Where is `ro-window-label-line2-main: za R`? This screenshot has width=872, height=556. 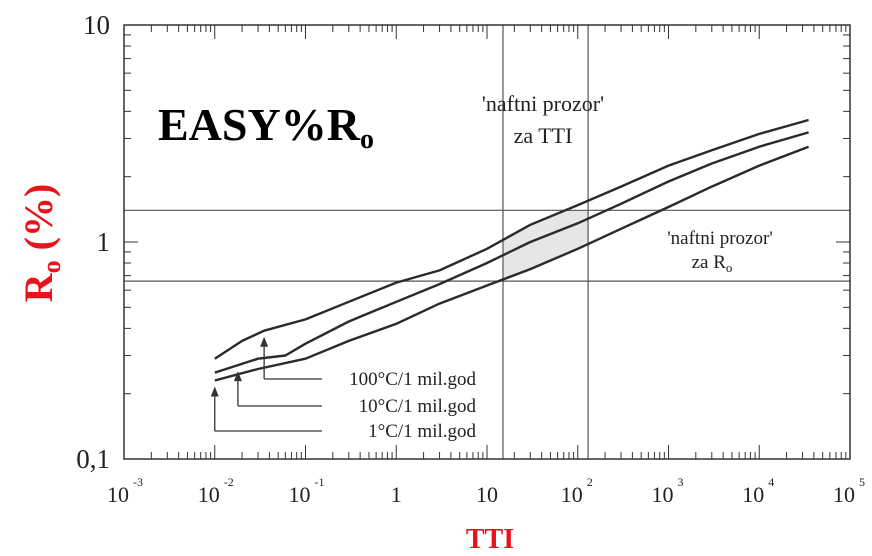 ro-window-label-line2-main: za R is located at coordinates (709, 262).